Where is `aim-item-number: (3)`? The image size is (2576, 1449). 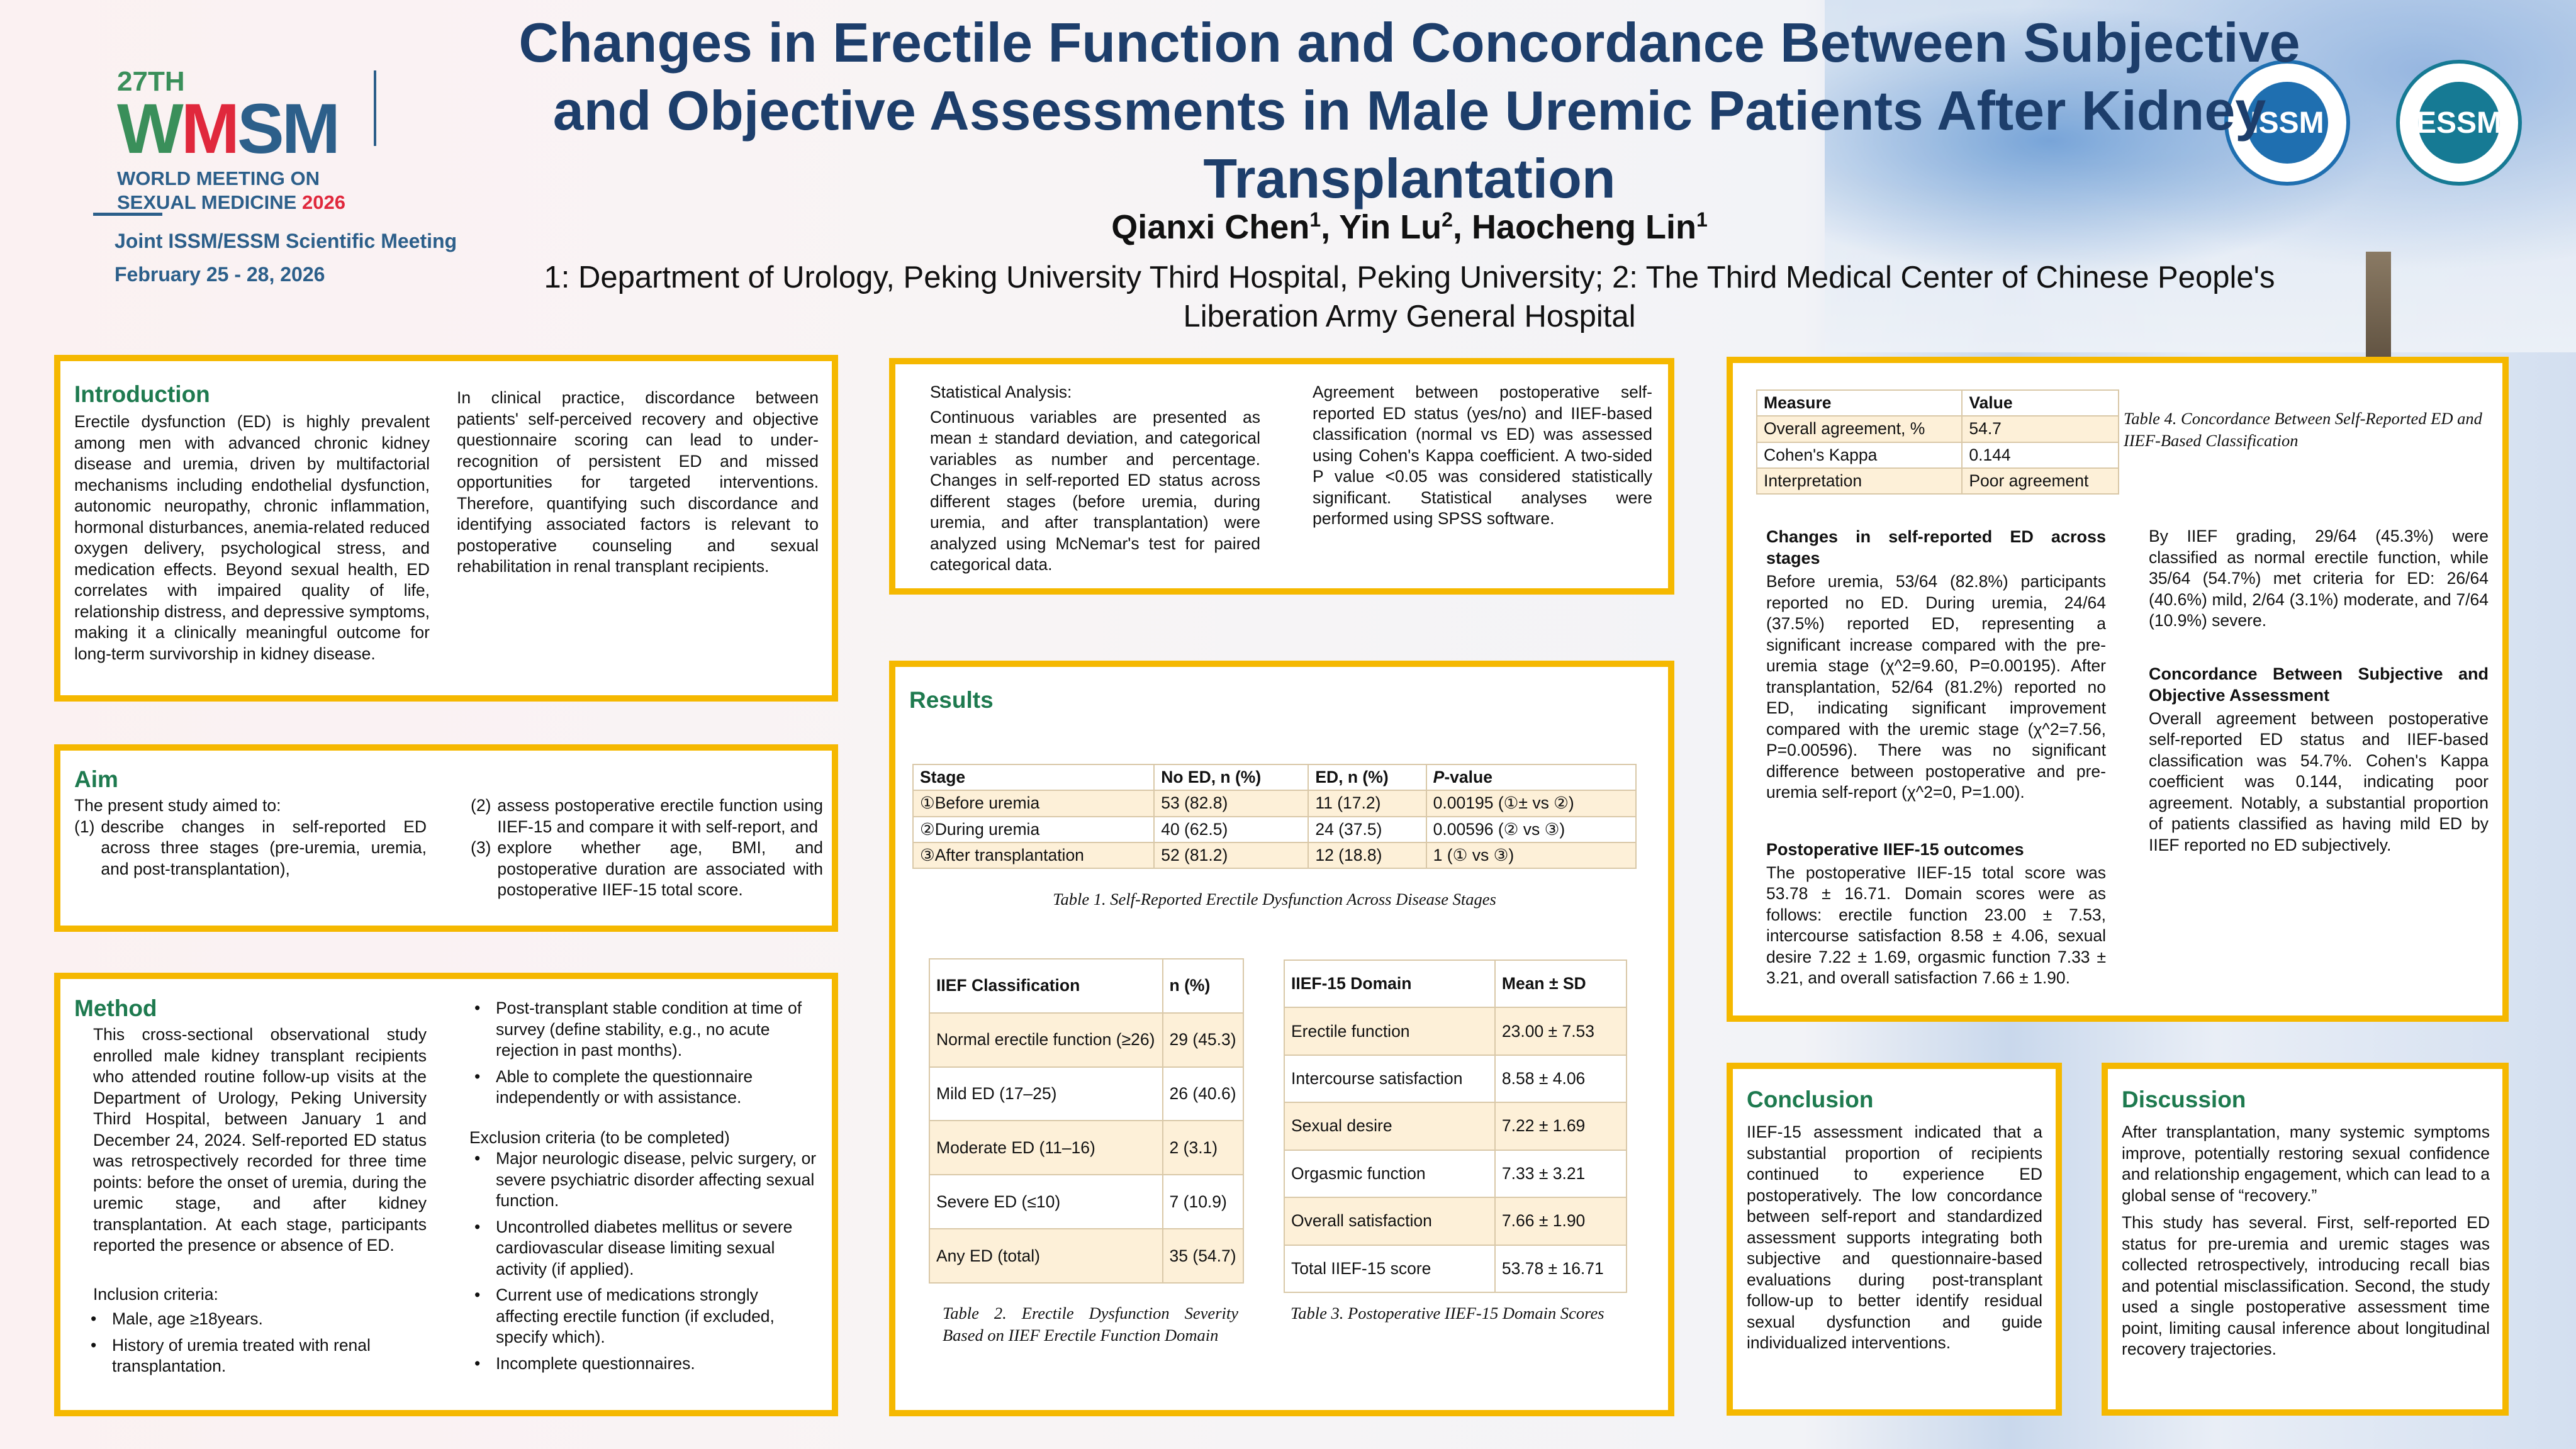 aim-item-number: (3) is located at coordinates (481, 847).